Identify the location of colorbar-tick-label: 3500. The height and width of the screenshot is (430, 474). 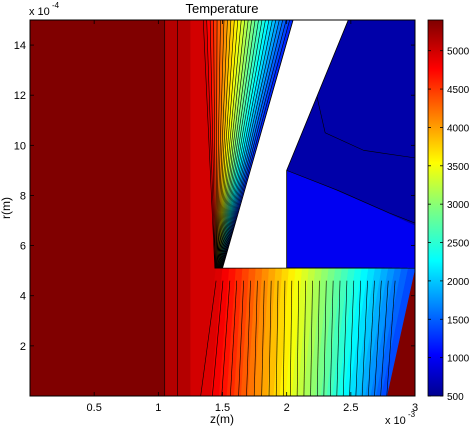
(458, 167).